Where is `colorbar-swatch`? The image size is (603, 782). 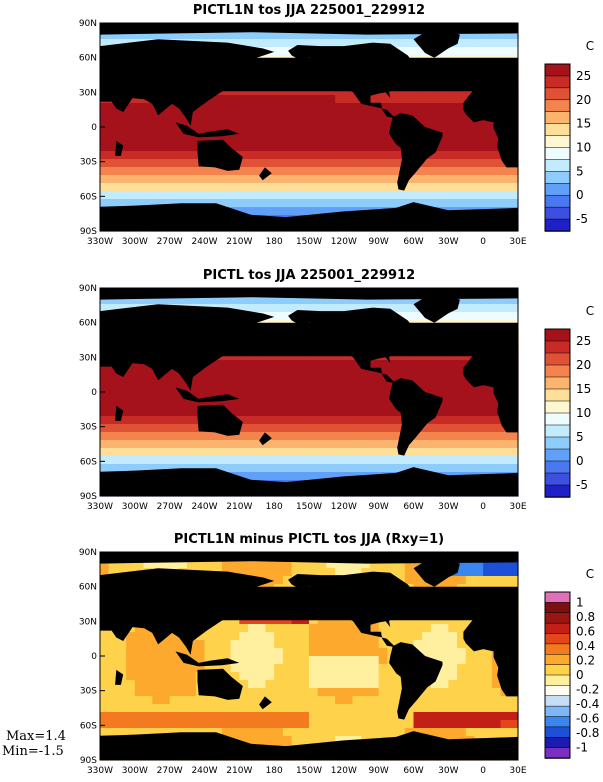 colorbar-swatch is located at coordinates (557, 395).